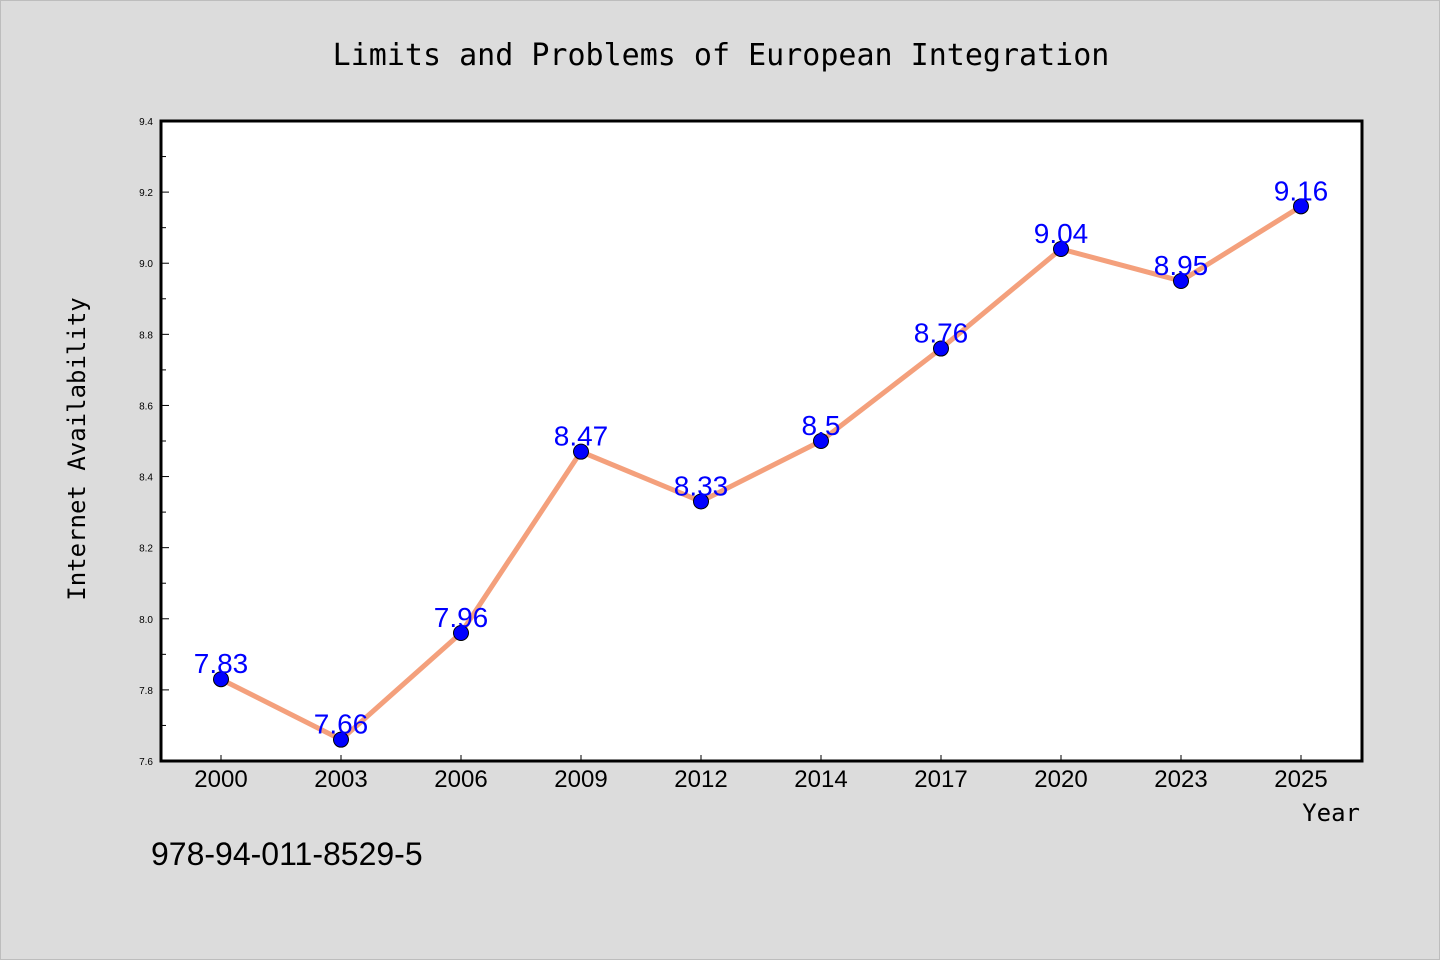 This screenshot has height=960, width=1440. I want to click on x-axis-label: Year, so click(1331, 813).